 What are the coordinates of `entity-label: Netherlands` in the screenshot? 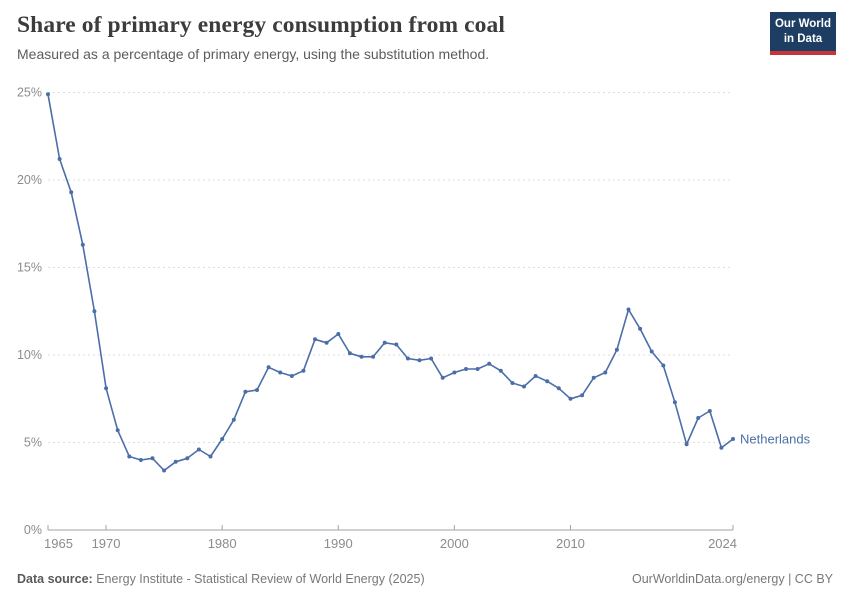 It's located at (775, 439).